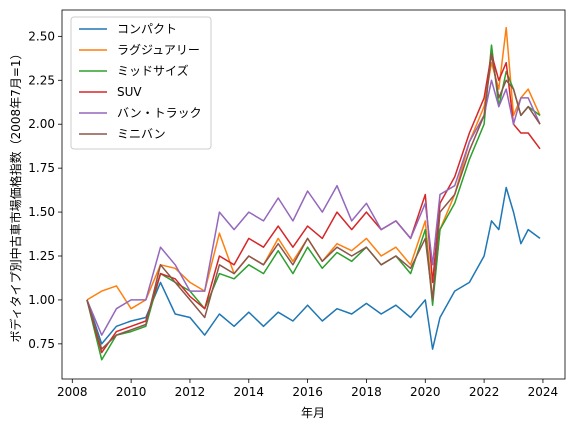 This screenshot has height=430, width=574. What do you see at coordinates (307, 392) in the screenshot?
I see `x-tick-label: 2016` at bounding box center [307, 392].